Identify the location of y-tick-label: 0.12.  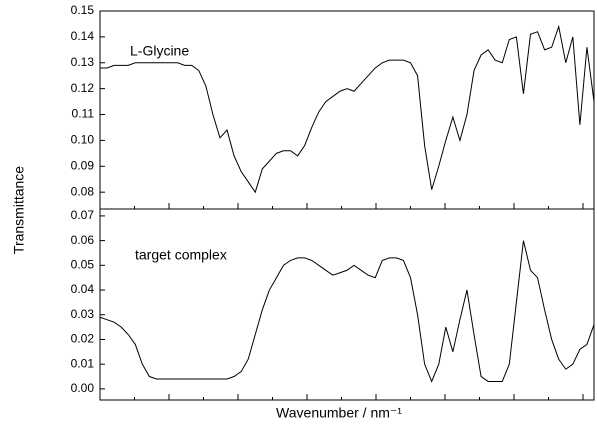
(83, 88).